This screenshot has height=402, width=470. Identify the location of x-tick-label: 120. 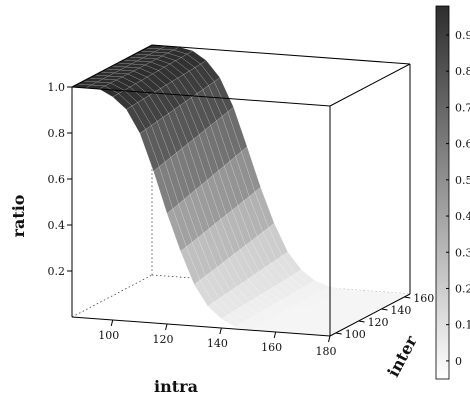
(163, 339).